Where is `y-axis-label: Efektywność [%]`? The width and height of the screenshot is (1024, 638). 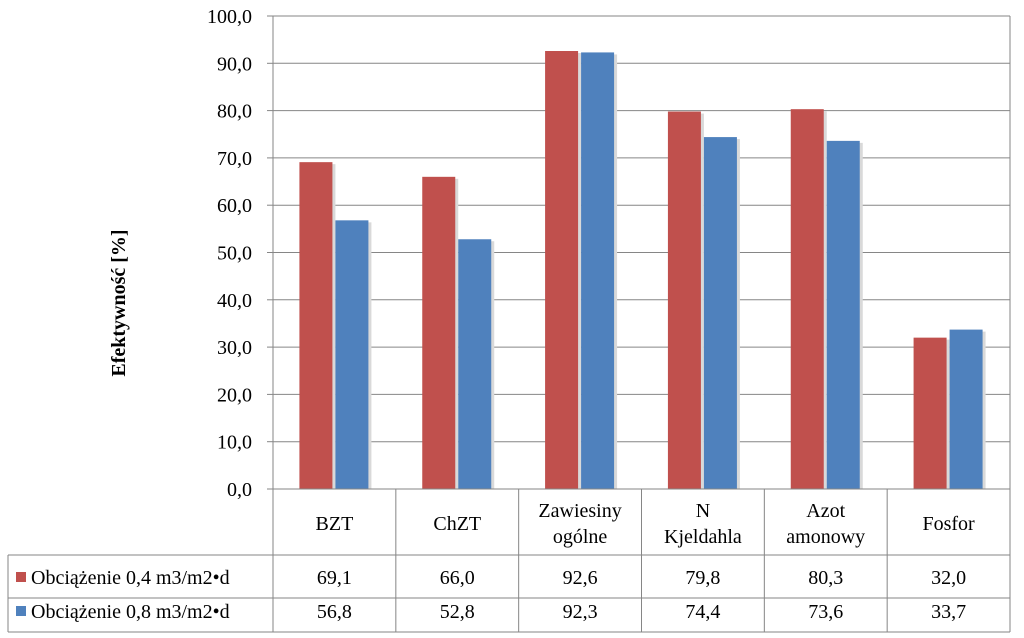
y-axis-label: Efektywność [%] is located at coordinates (119, 302).